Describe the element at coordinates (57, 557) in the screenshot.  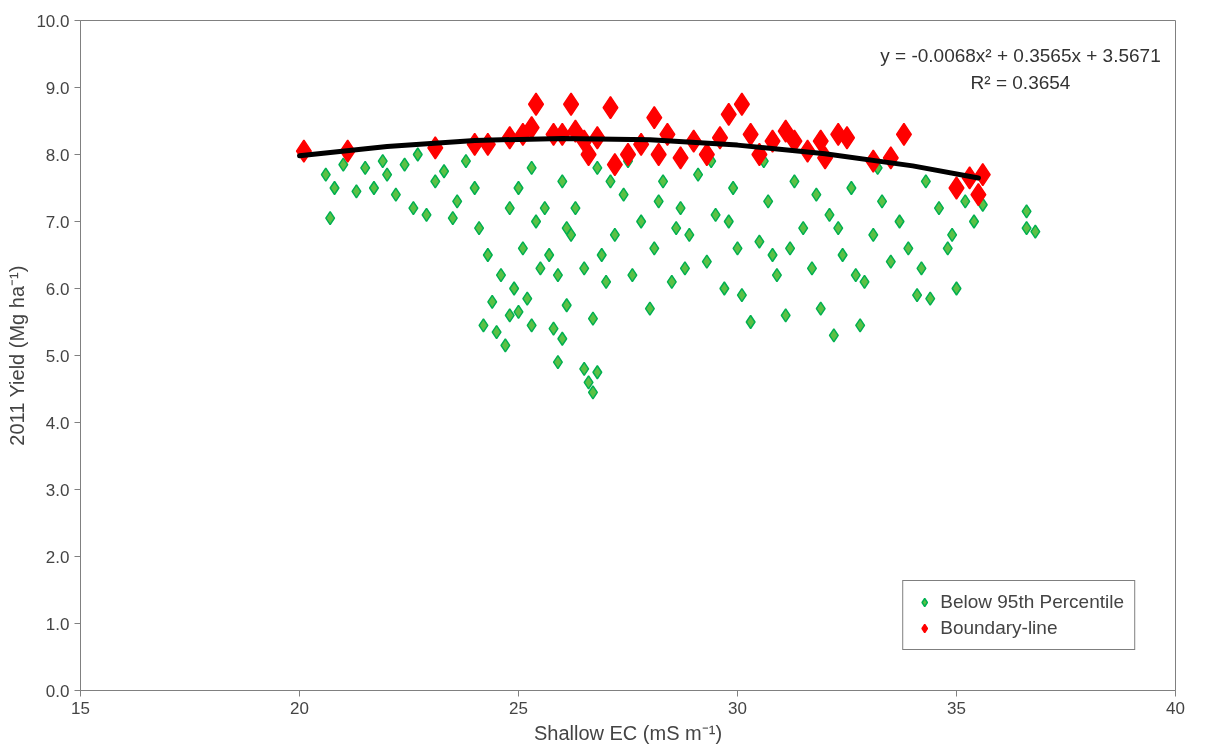
I see `y-tick-label: 2.0` at that location.